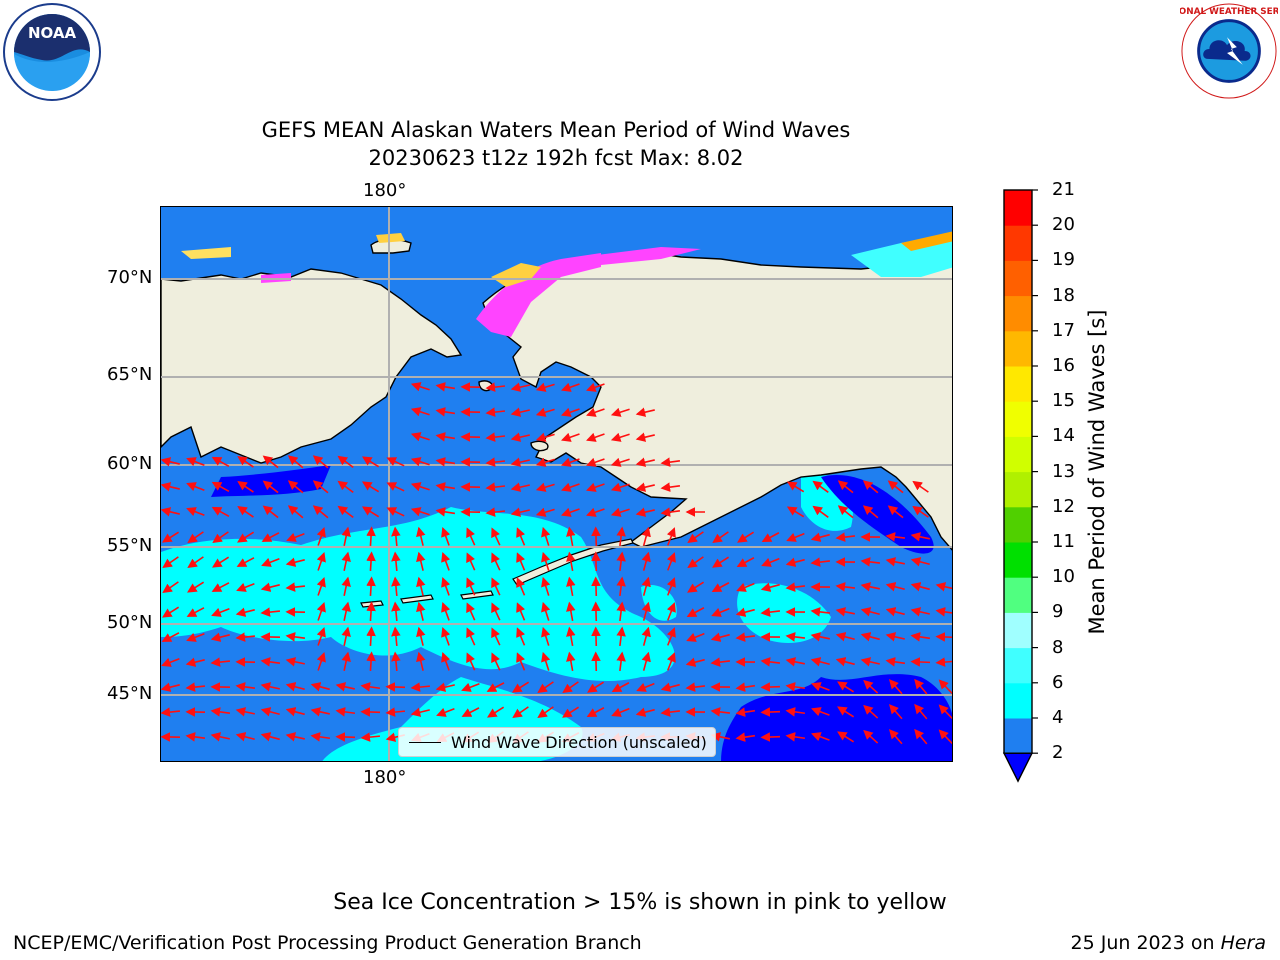 Image resolution: width=1280 pixels, height=960 pixels. What do you see at coordinates (579, 742) in the screenshot?
I see `legend-label: Wind Wave Direction (unscaled)` at bounding box center [579, 742].